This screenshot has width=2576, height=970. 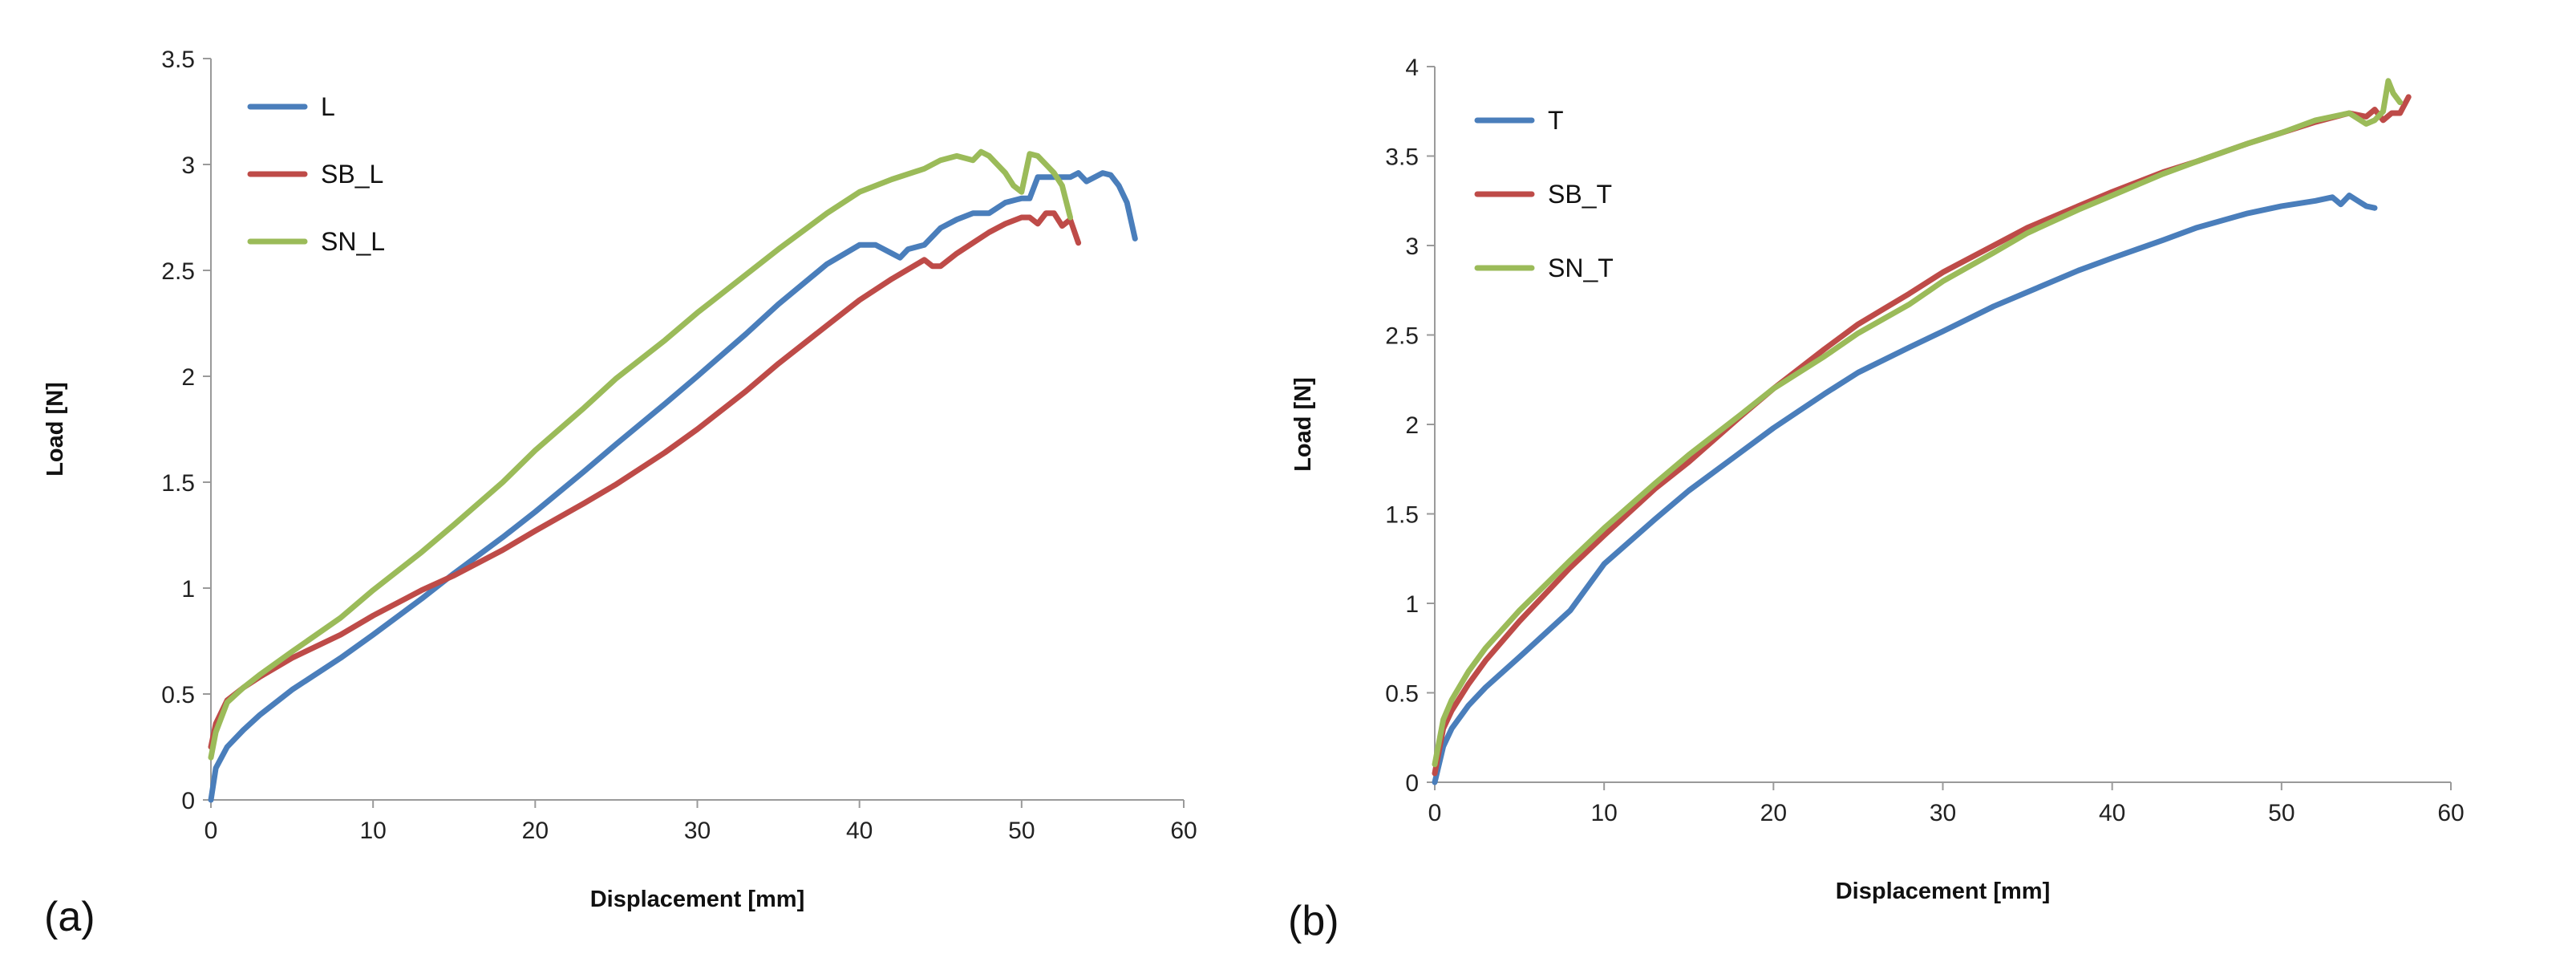 I want to click on panel-tag: (b), so click(x=1313, y=921).